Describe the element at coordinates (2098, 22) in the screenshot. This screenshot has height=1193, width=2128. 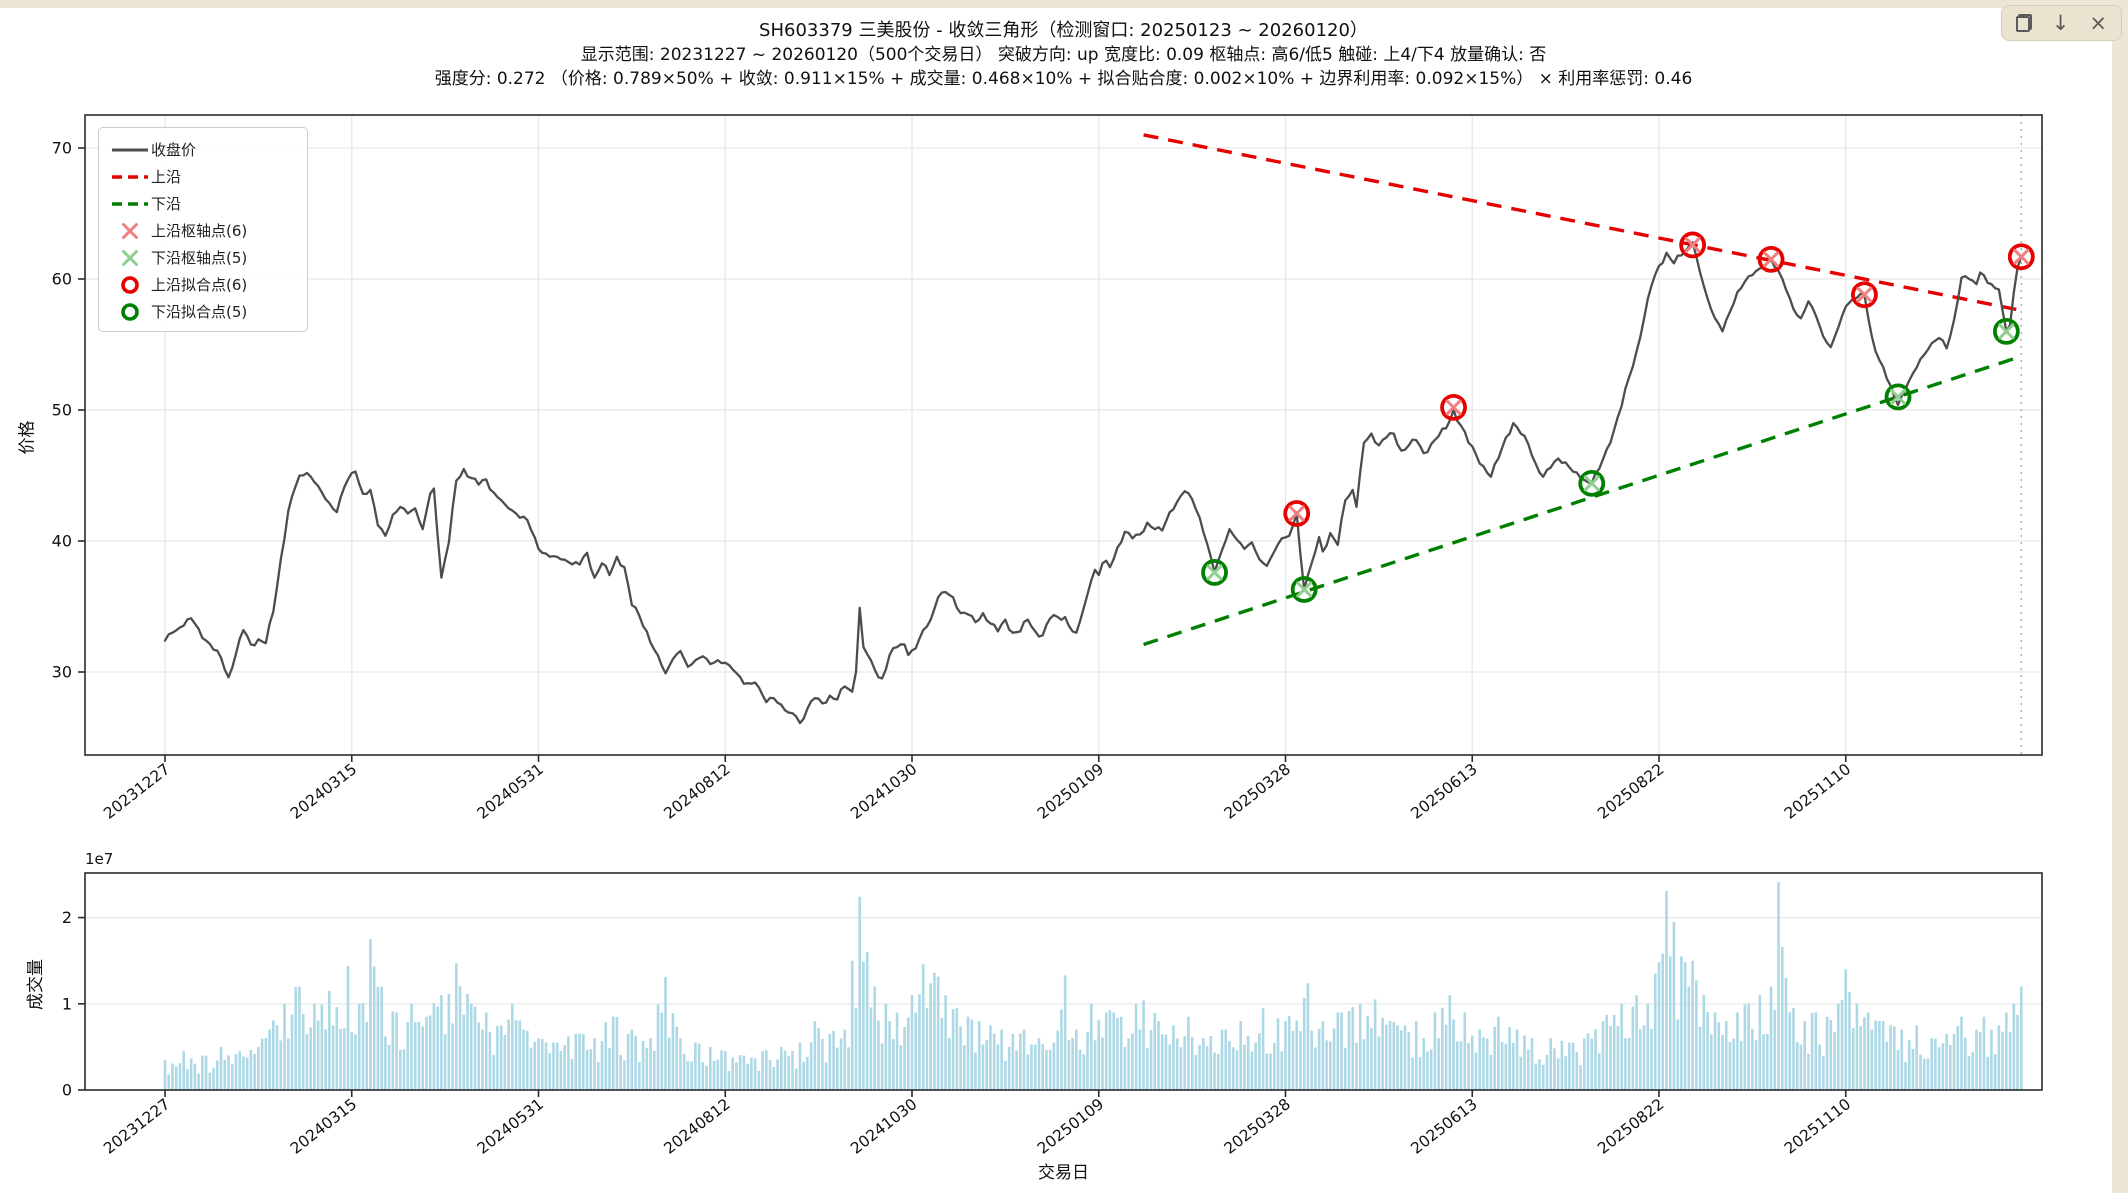
I see `close-icon: ×` at that location.